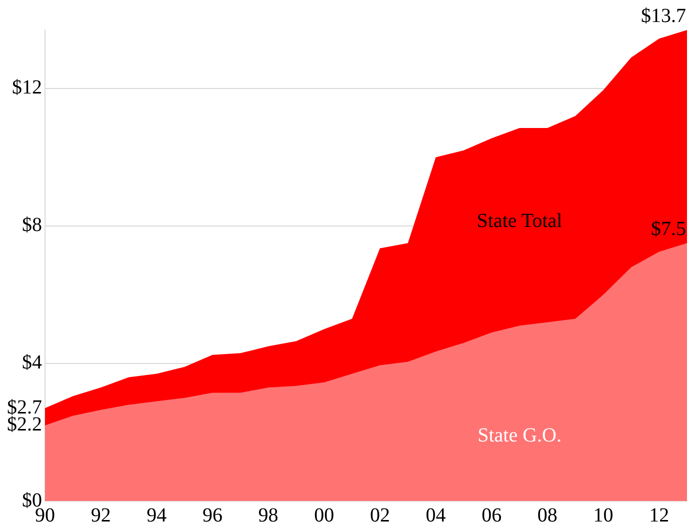 This screenshot has width=689, height=531. Describe the element at coordinates (268, 515) in the screenshot. I see `x-tick-label: 98` at that location.